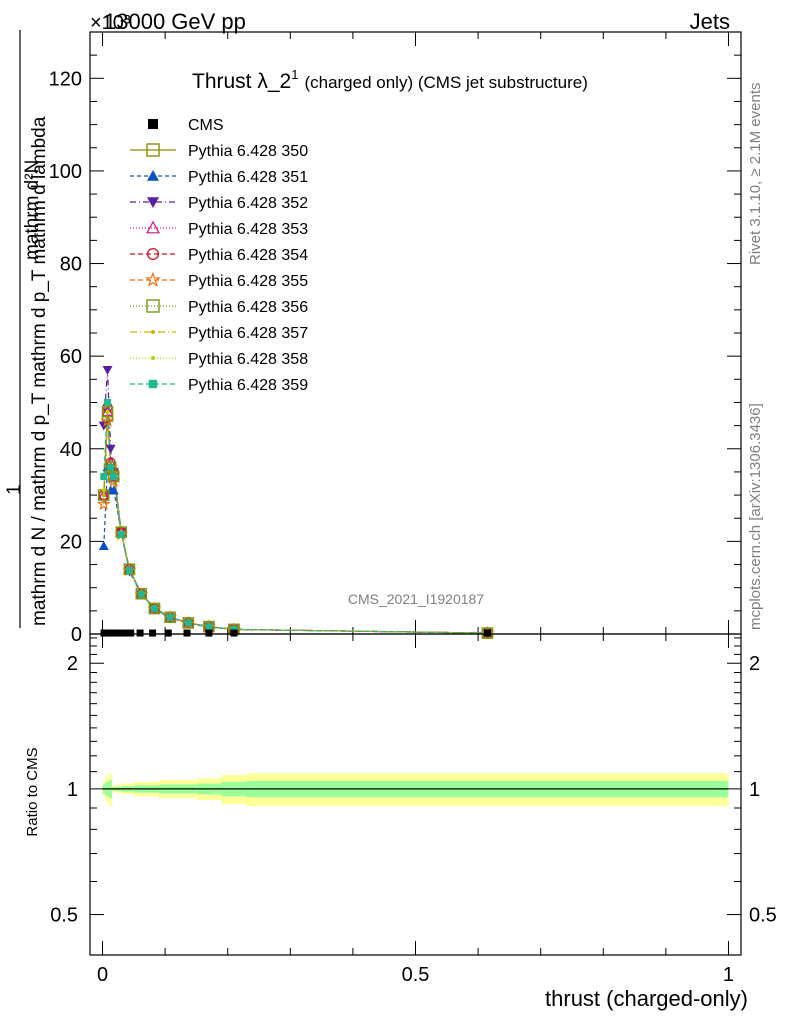  Describe the element at coordinates (248, 229) in the screenshot. I see `legend-label: Pythia 6.428 353` at that location.